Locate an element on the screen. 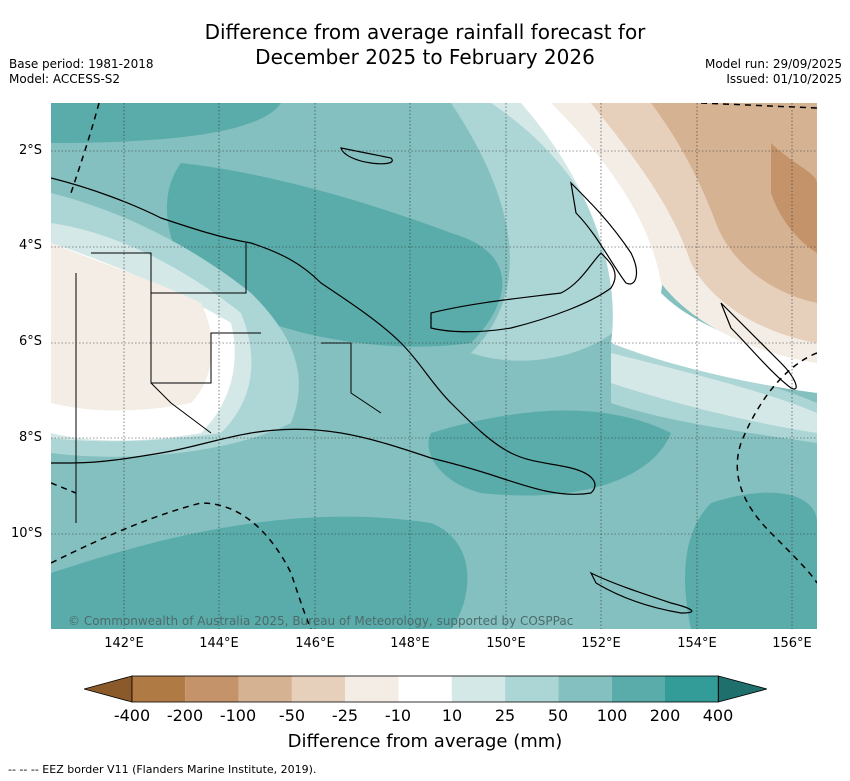 The width and height of the screenshot is (850, 781). lat-label: 4°S is located at coordinates (31, 245).